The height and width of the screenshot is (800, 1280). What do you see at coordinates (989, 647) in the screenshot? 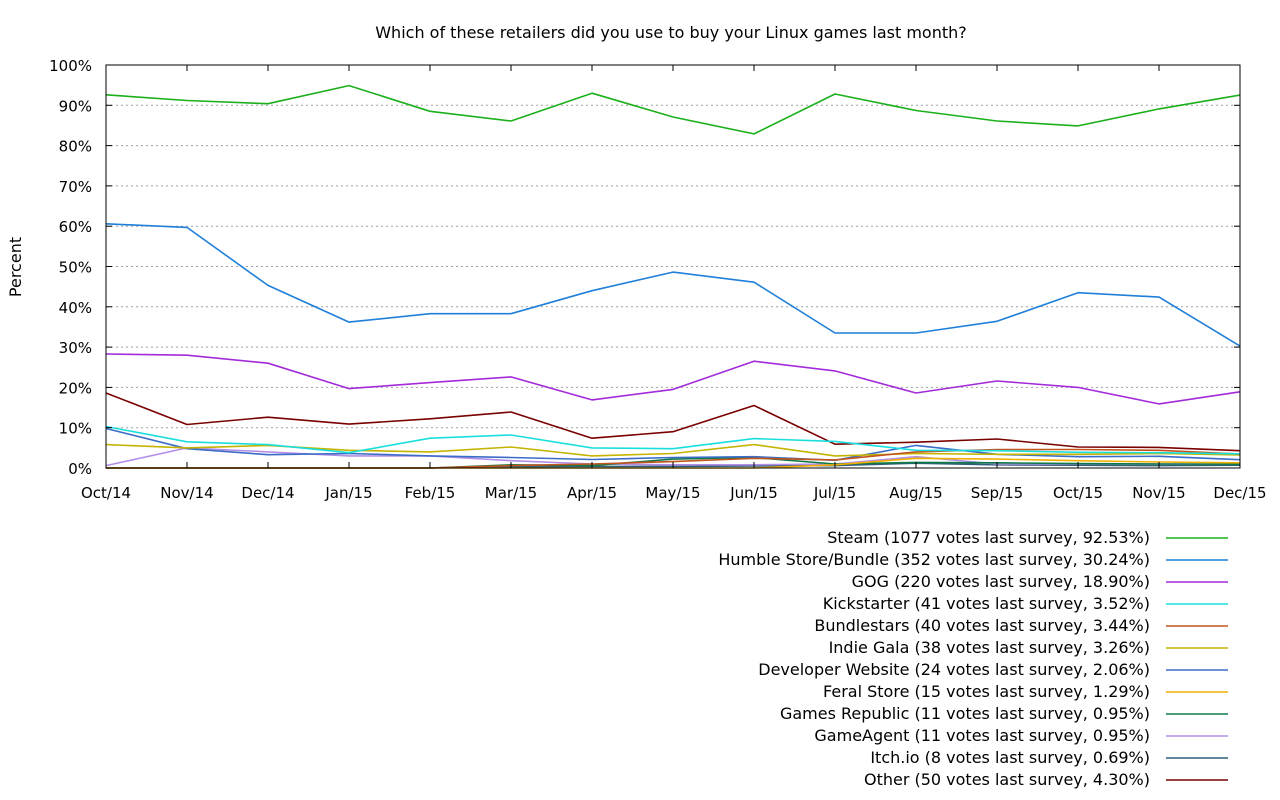
I see `legend-label: Indie Gala (38 votes last survey, 3.26%)` at bounding box center [989, 647].